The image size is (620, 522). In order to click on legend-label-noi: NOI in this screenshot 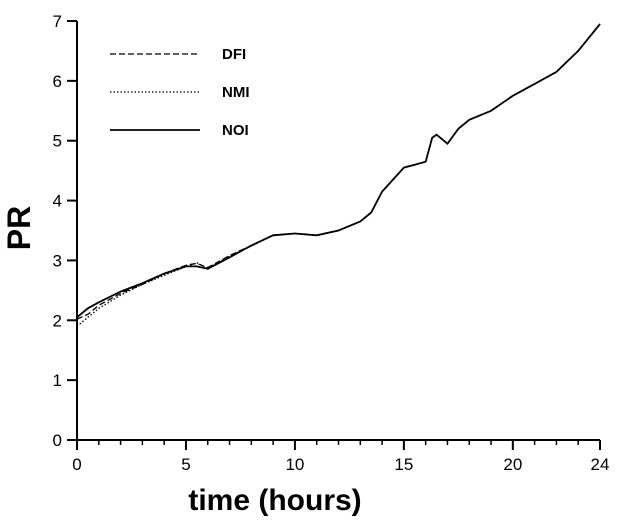, I will do `click(235, 130)`.